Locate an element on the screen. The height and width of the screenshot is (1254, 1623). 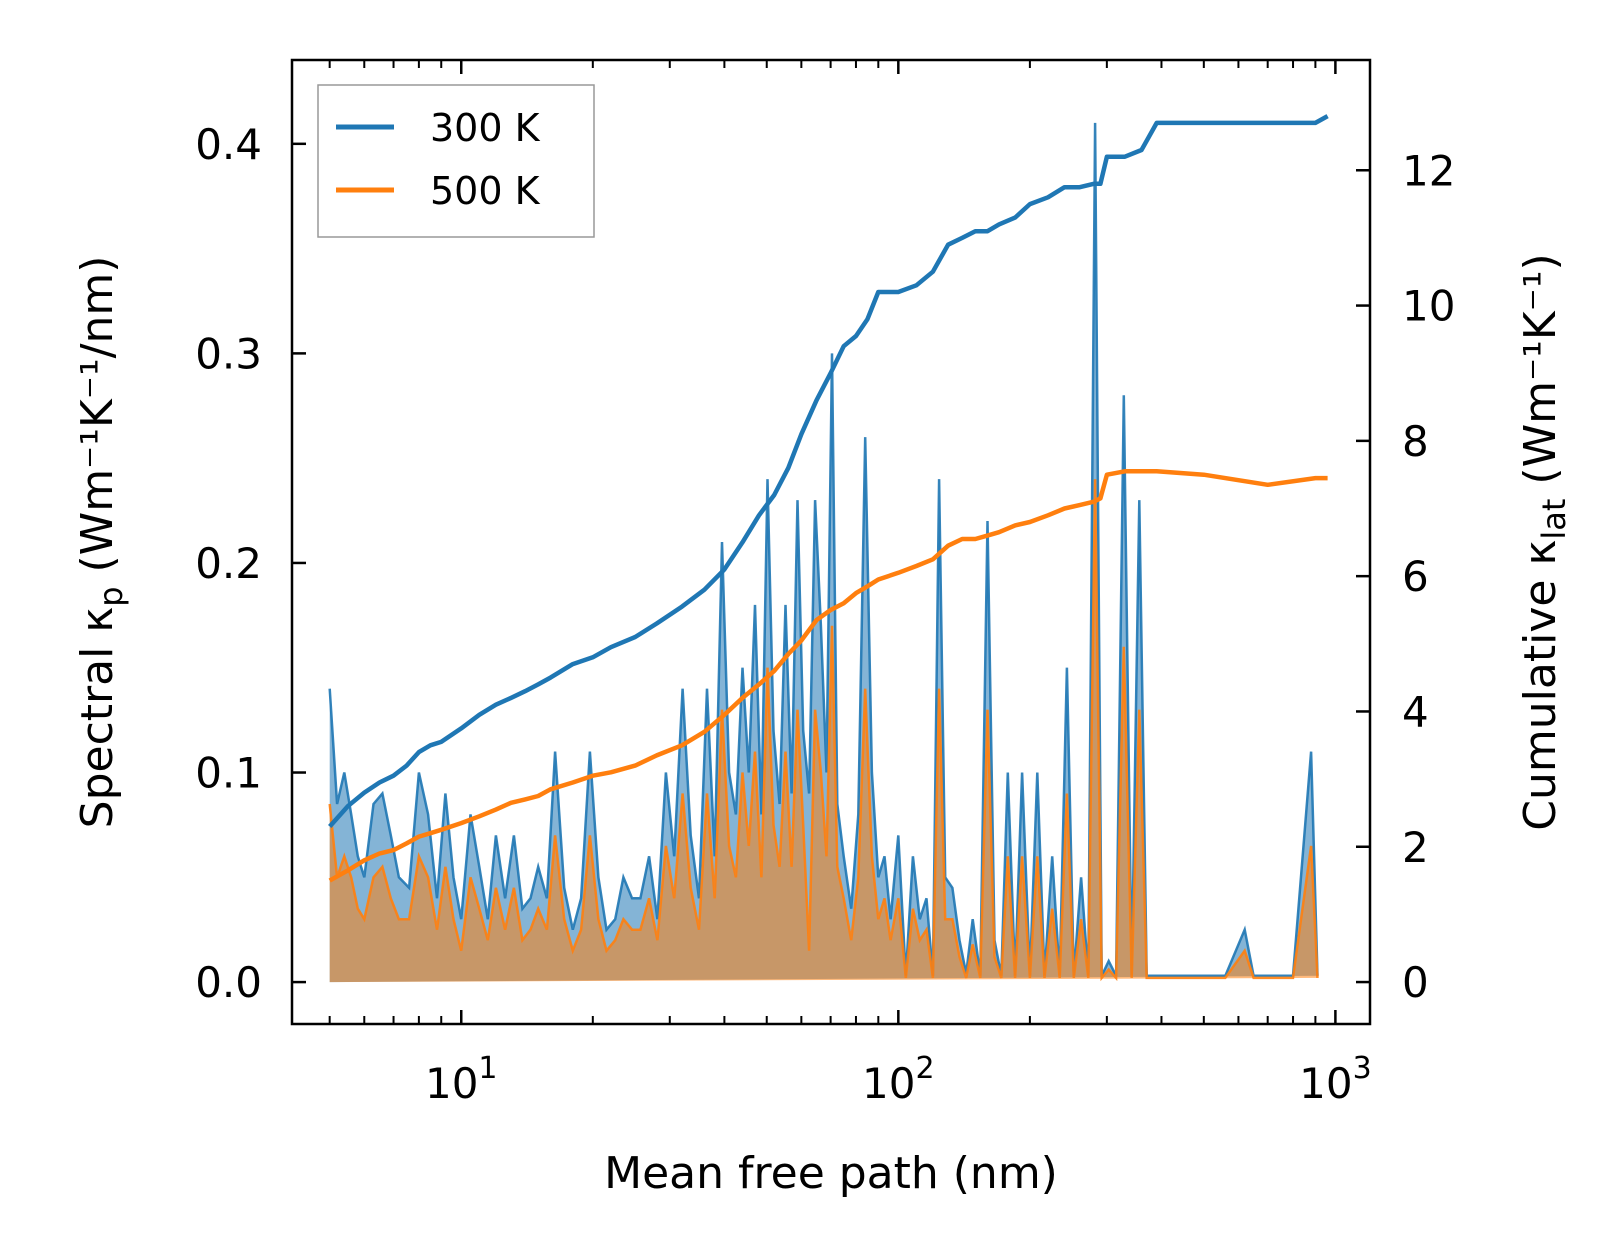
x-tick-label: 10² is located at coordinates (898, 1079).